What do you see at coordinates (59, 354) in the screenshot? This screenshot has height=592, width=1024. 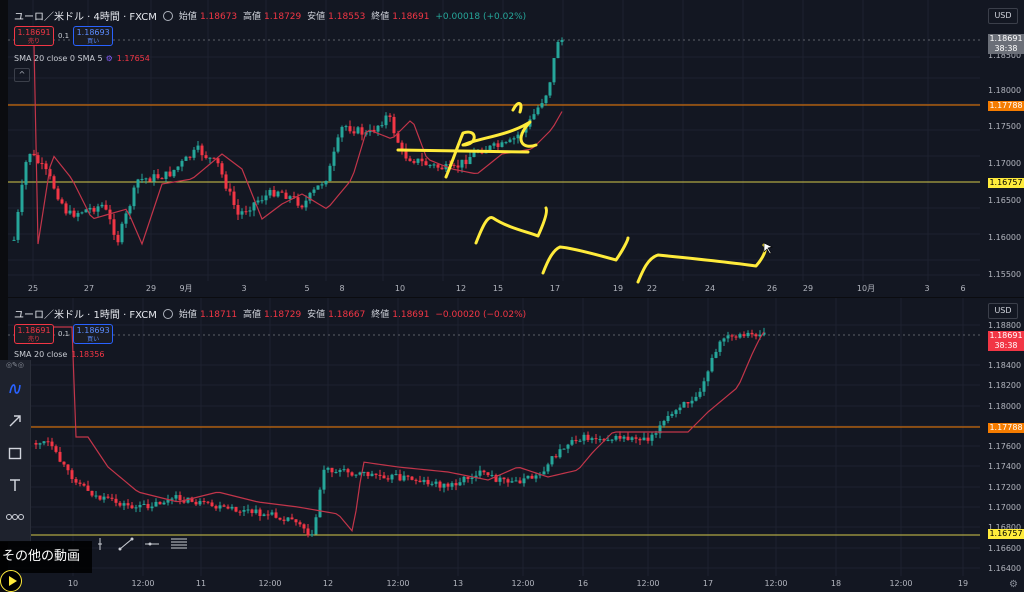 I see `indicator-legend: SMA 20 close 1.18356` at bounding box center [59, 354].